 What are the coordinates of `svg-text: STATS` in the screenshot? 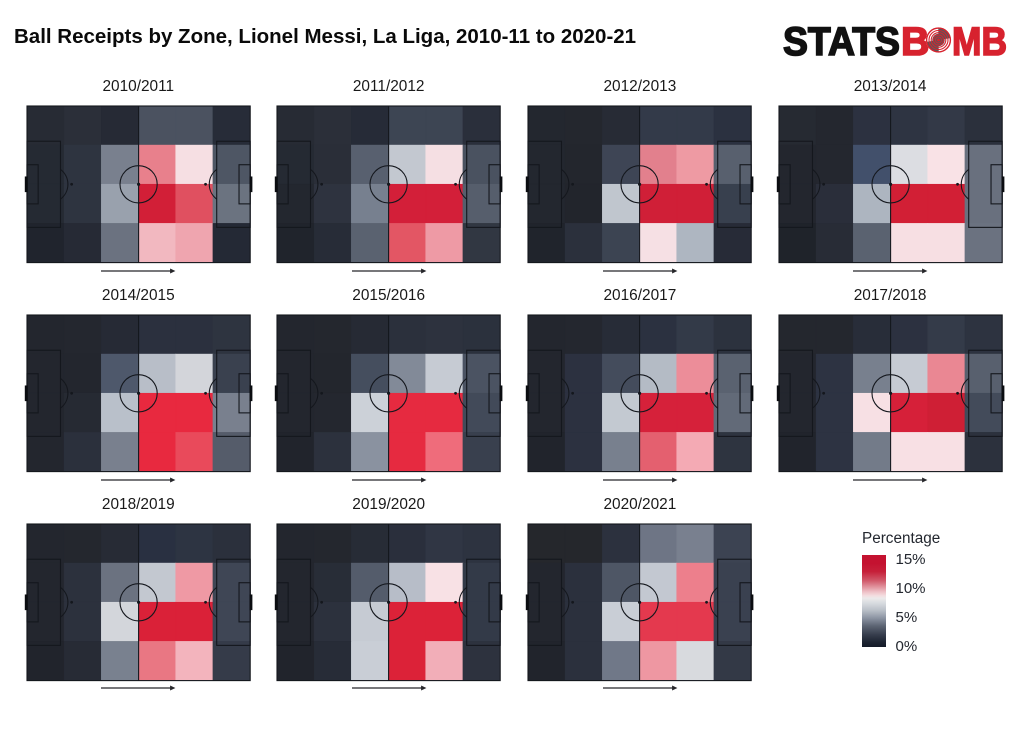 It's located at (841, 41).